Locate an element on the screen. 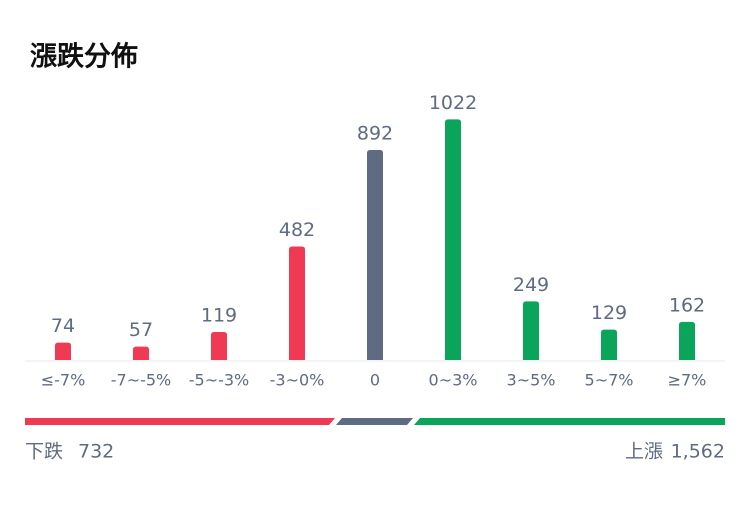 Image resolution: width=750 pixels, height=511 pixels. up-label: 上漲 is located at coordinates (644, 452).